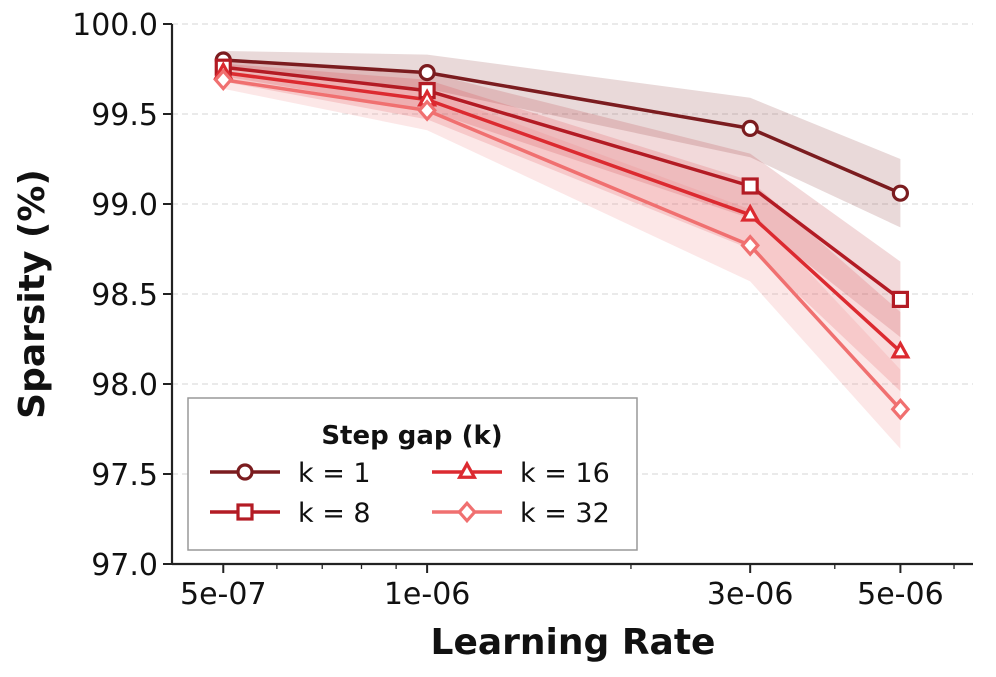 The image size is (996, 677). I want to click on legend-items: k = 1 k = 8 k = 16 k = 32, so click(410, 493).